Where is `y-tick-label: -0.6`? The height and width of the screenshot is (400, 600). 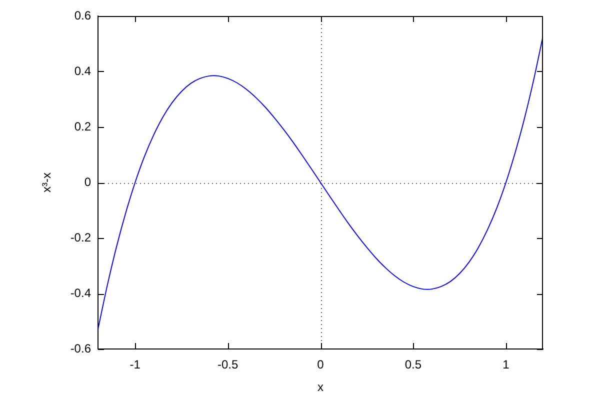
y-tick-label: -0.6 is located at coordinates (81, 348).